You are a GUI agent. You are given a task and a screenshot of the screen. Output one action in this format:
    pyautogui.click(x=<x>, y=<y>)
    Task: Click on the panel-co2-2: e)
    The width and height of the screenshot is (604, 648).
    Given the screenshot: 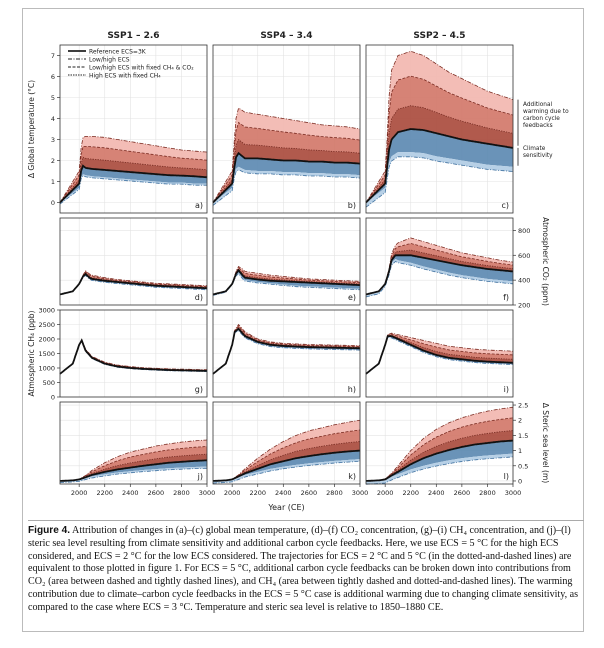 What is the action you would take?
    pyautogui.click(x=286, y=261)
    